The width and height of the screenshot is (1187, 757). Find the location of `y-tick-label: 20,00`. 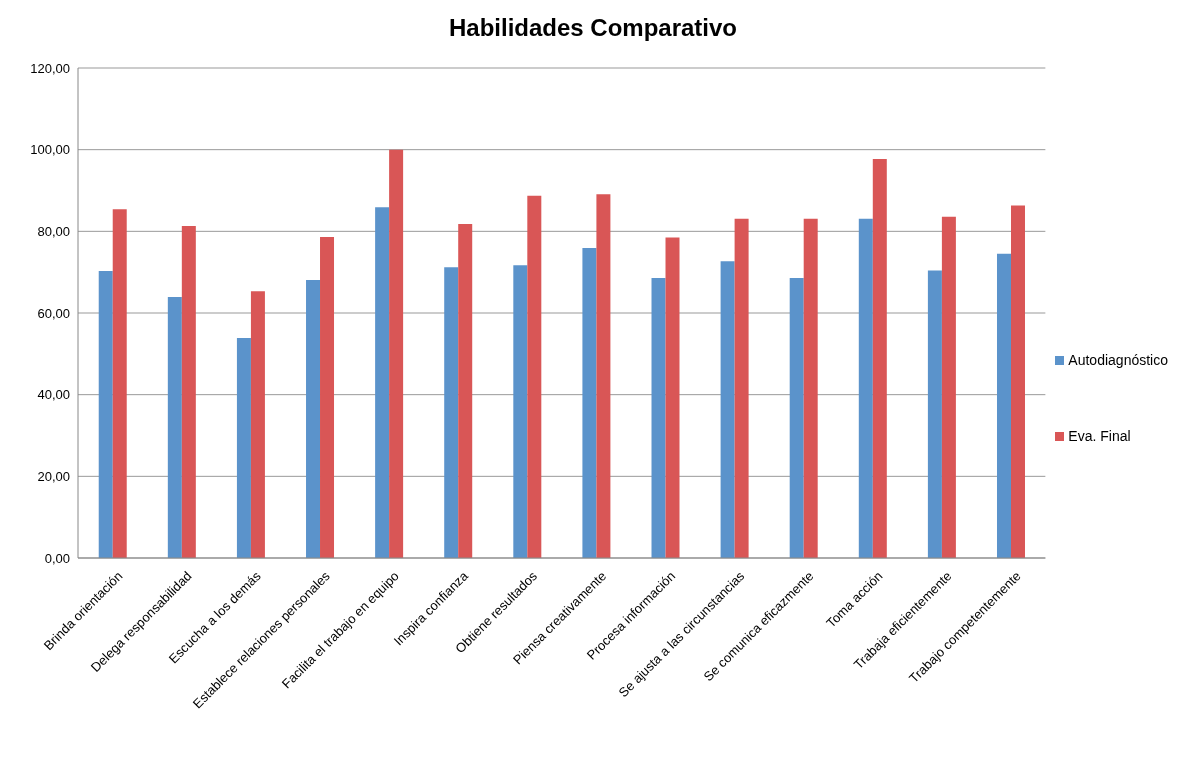

y-tick-label: 20,00 is located at coordinates (53, 476).